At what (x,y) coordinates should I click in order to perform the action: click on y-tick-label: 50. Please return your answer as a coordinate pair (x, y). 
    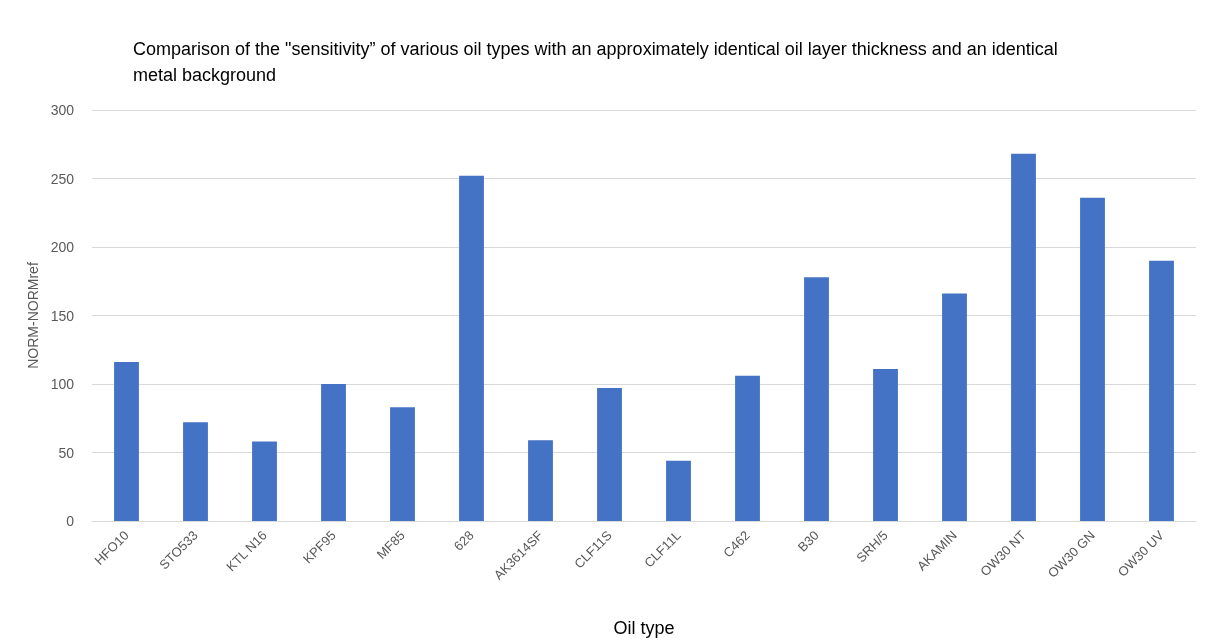
    Looking at the image, I should click on (66, 452).